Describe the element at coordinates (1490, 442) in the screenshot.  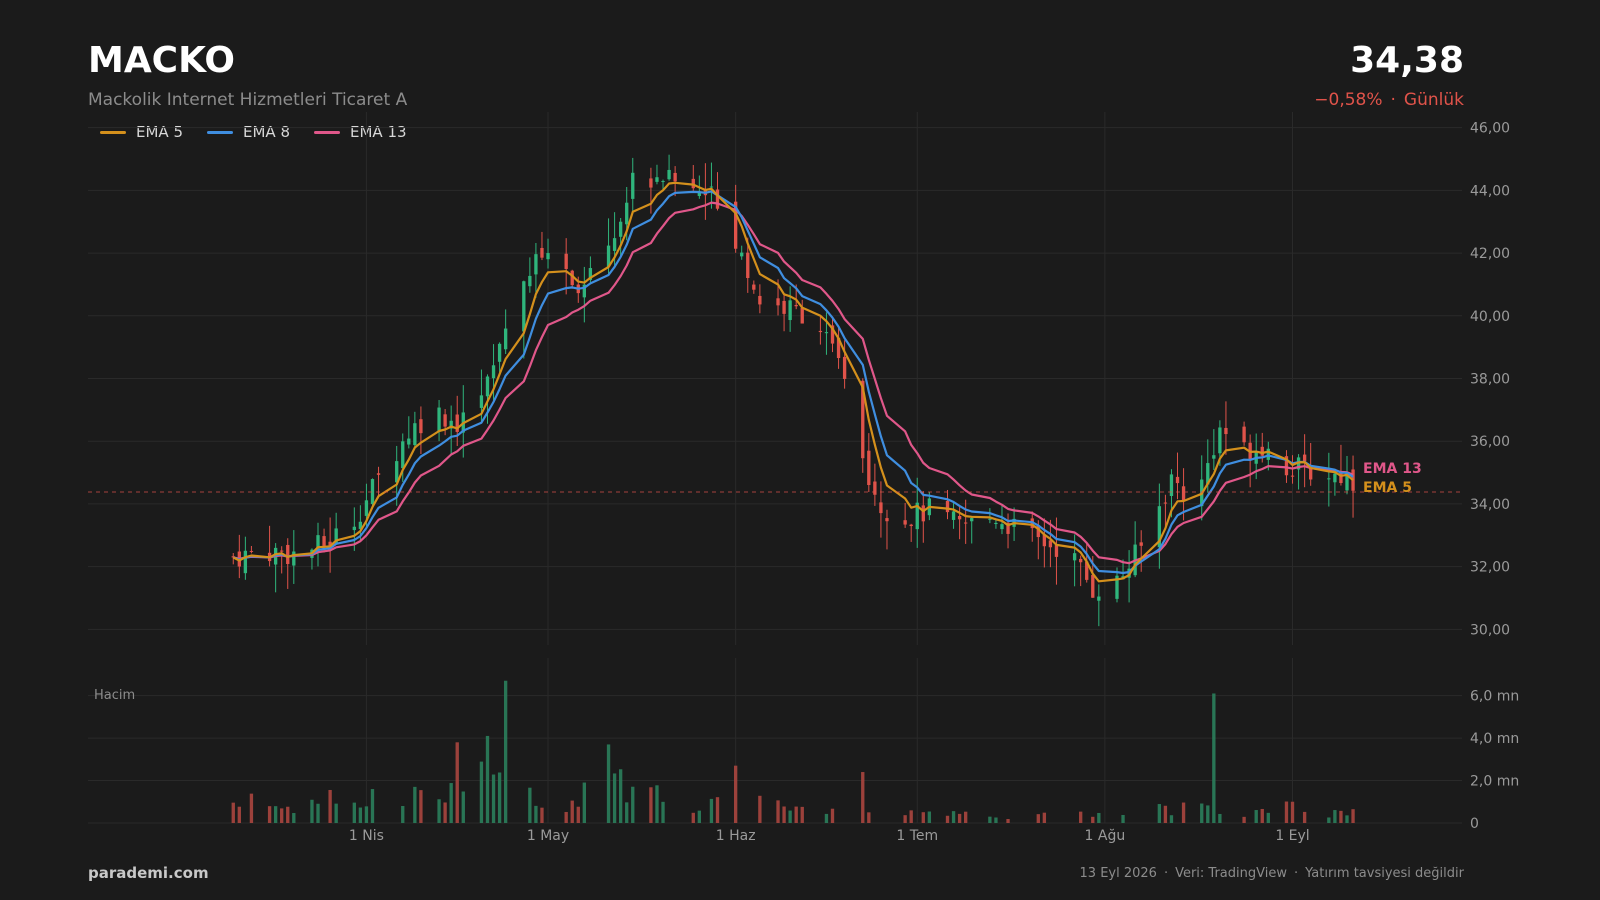
I see `price-tick-label: 36,00` at that location.